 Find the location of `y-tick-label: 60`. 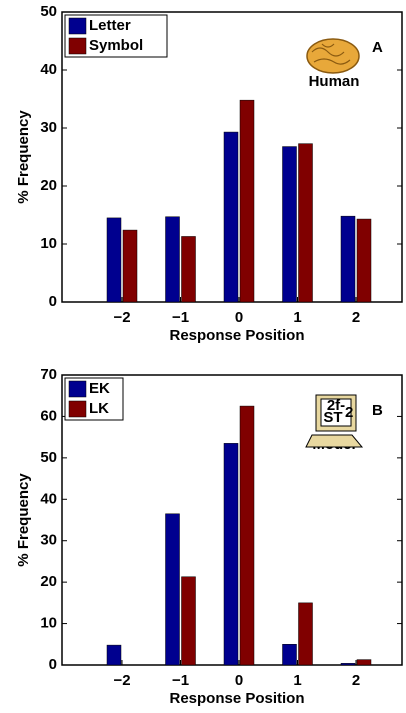

y-tick-label: 60 is located at coordinates (48, 415).